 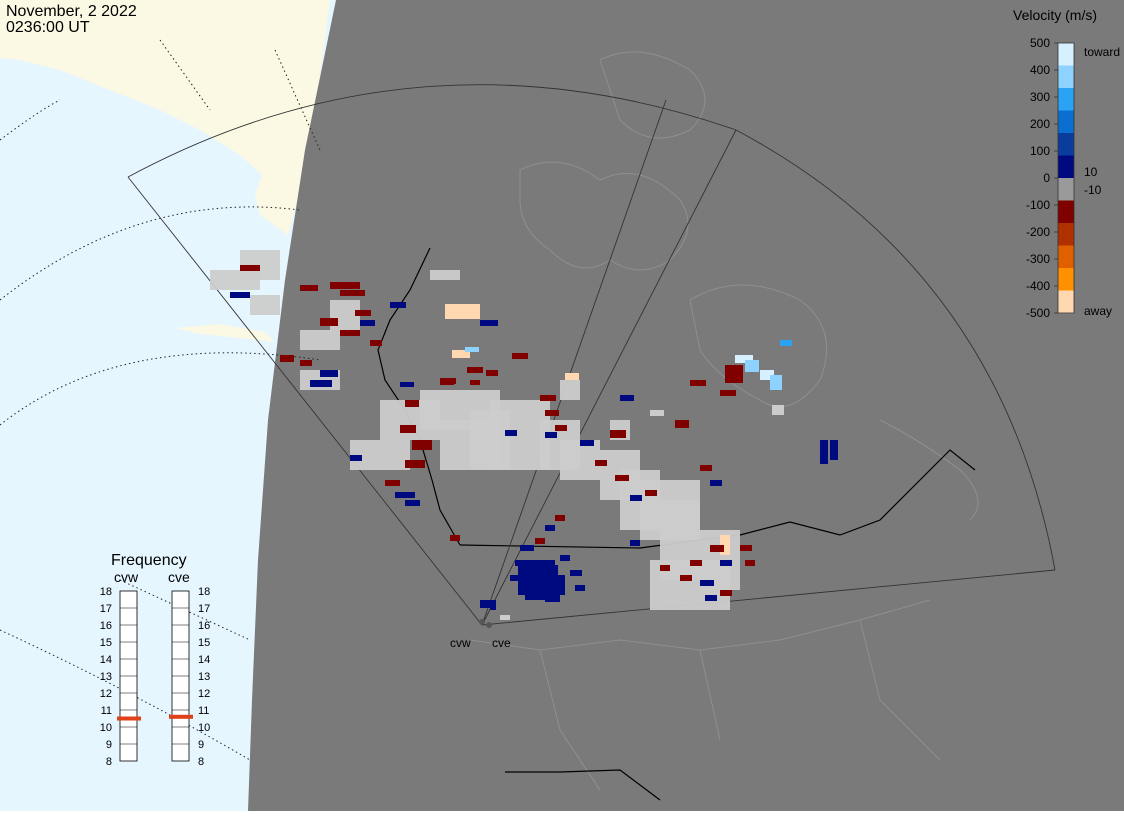 I want to click on radar-label-cvw: cvw, so click(x=460, y=643).